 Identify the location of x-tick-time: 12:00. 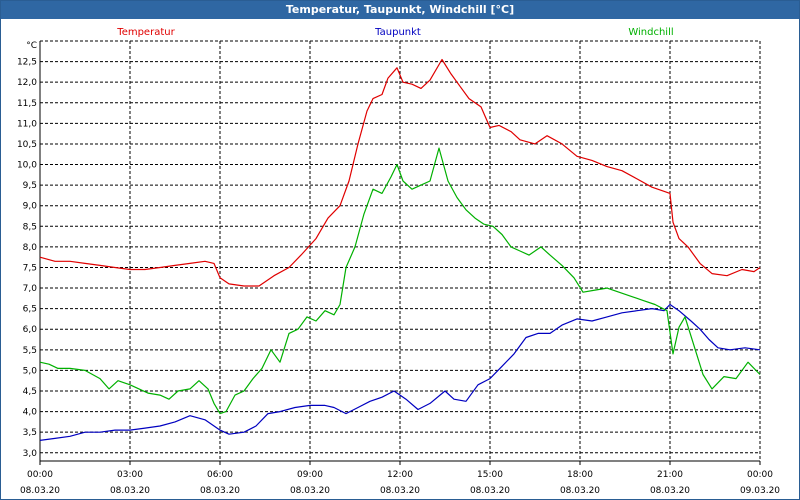
(400, 475).